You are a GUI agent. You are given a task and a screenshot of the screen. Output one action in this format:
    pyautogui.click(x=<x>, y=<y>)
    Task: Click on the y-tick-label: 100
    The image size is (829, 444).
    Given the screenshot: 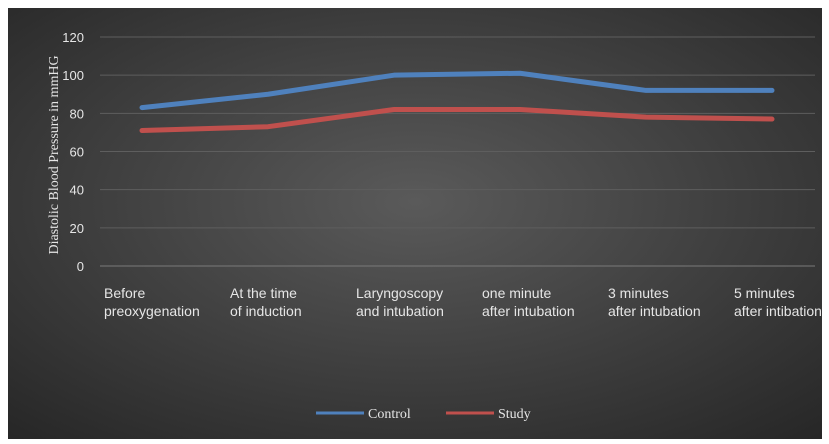 What is the action you would take?
    pyautogui.click(x=73, y=75)
    